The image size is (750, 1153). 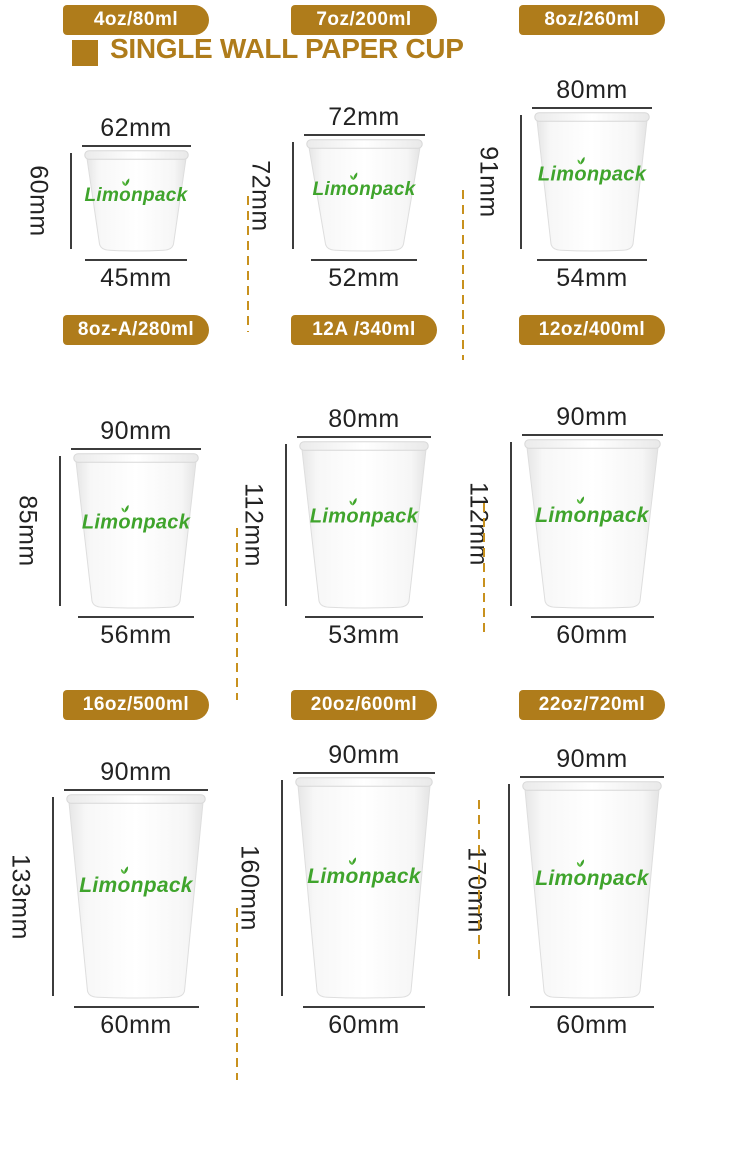 What do you see at coordinates (136, 330) in the screenshot?
I see `size-badge: 8oz-A/280ml` at bounding box center [136, 330].